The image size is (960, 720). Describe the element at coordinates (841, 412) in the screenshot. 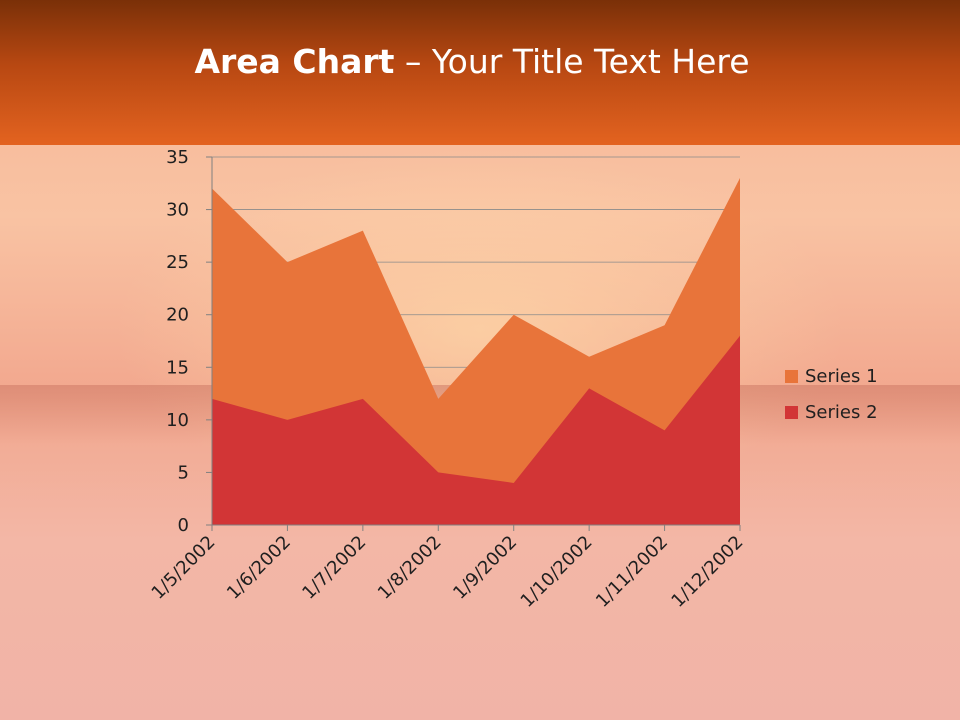

I see `legend-label-series-2: Series 2` at that location.